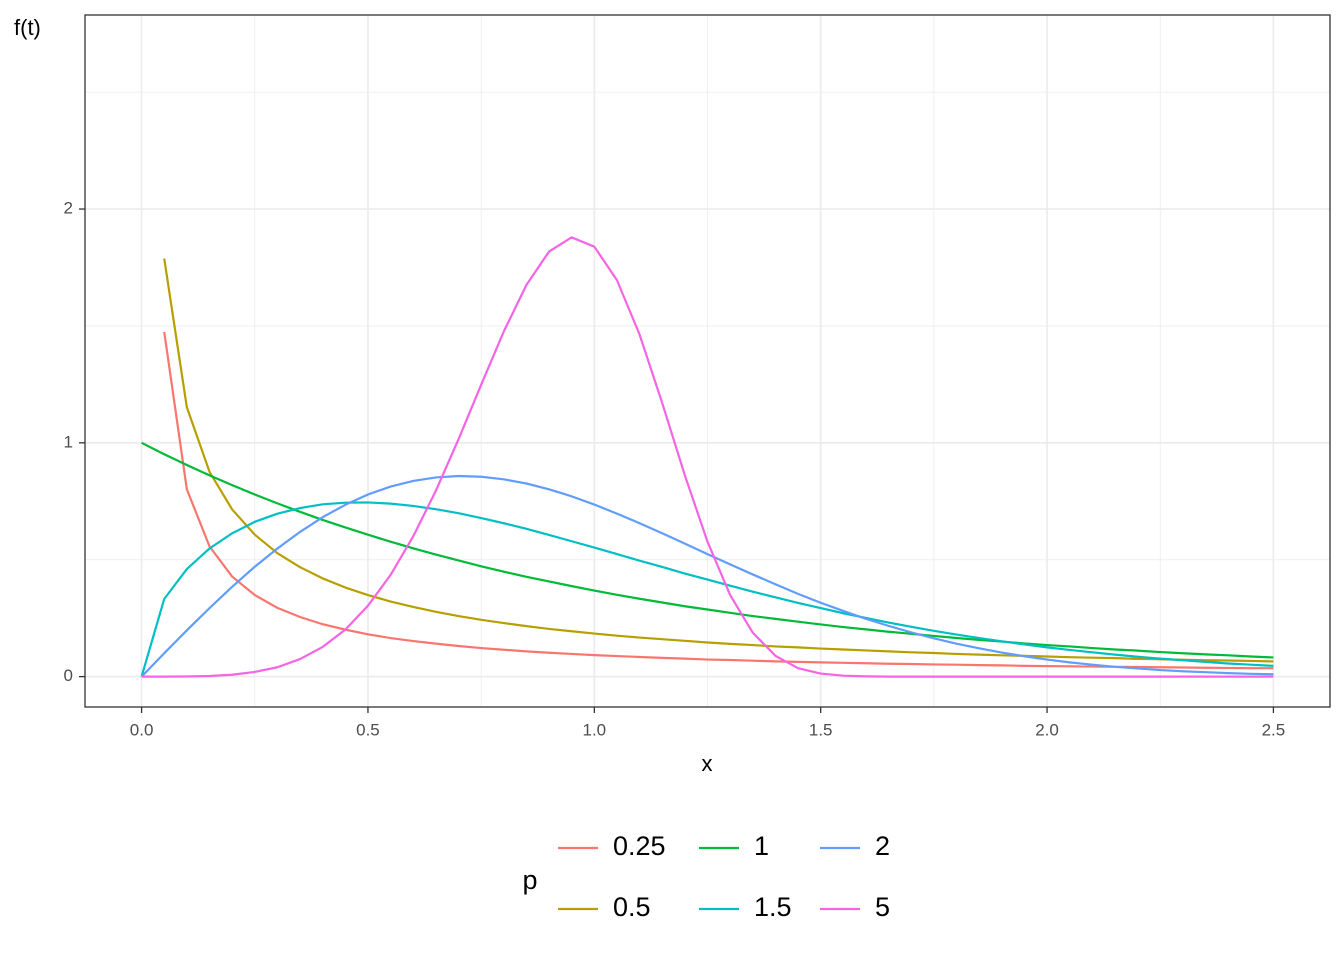  Describe the element at coordinates (68, 441) in the screenshot. I see `y-tick-label: 1` at that location.